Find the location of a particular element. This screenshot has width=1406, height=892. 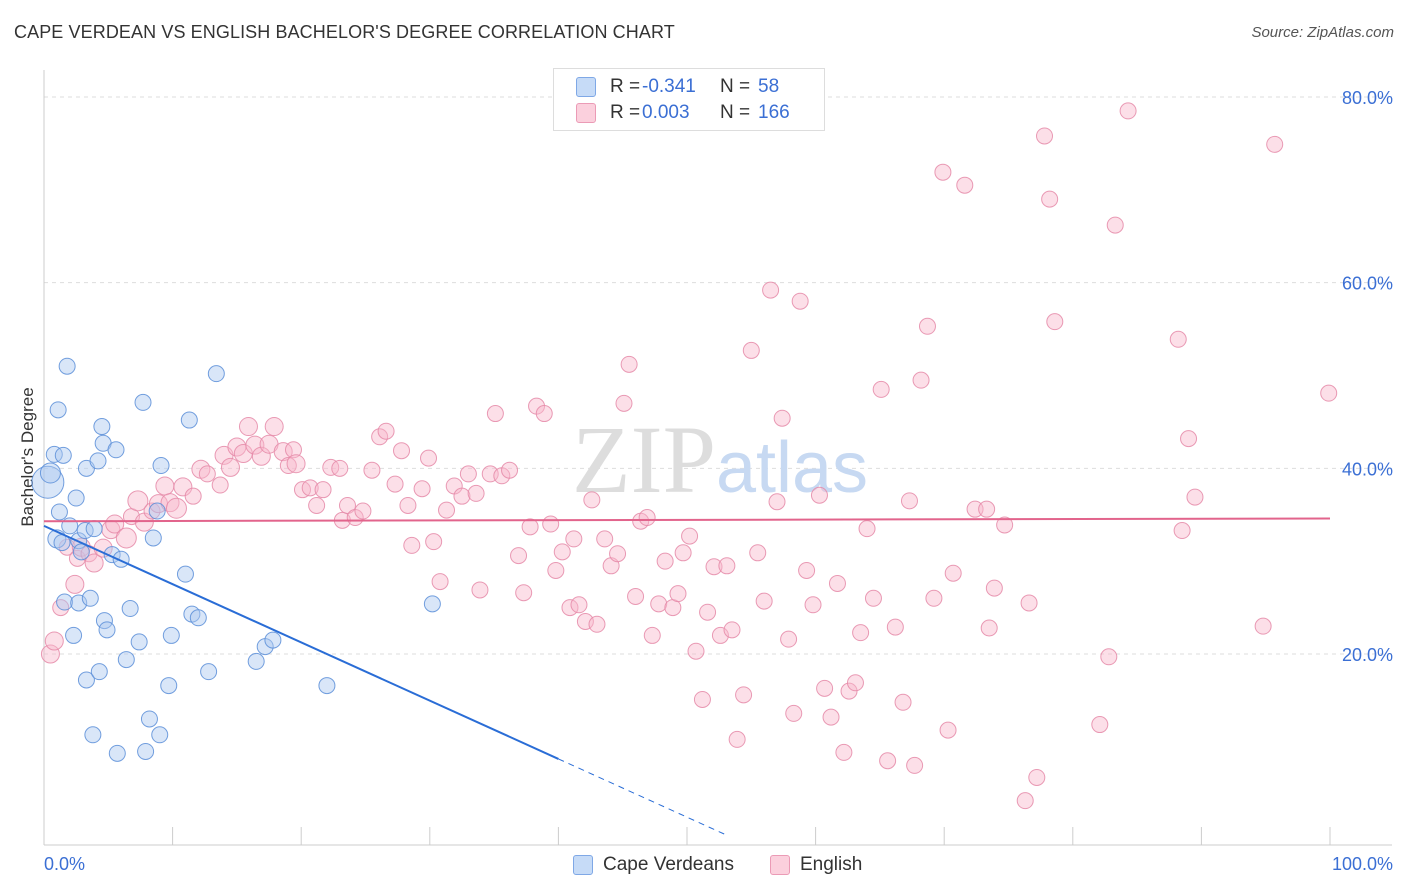

y-tick-label: 20.0% is located at coordinates (1367, 655).